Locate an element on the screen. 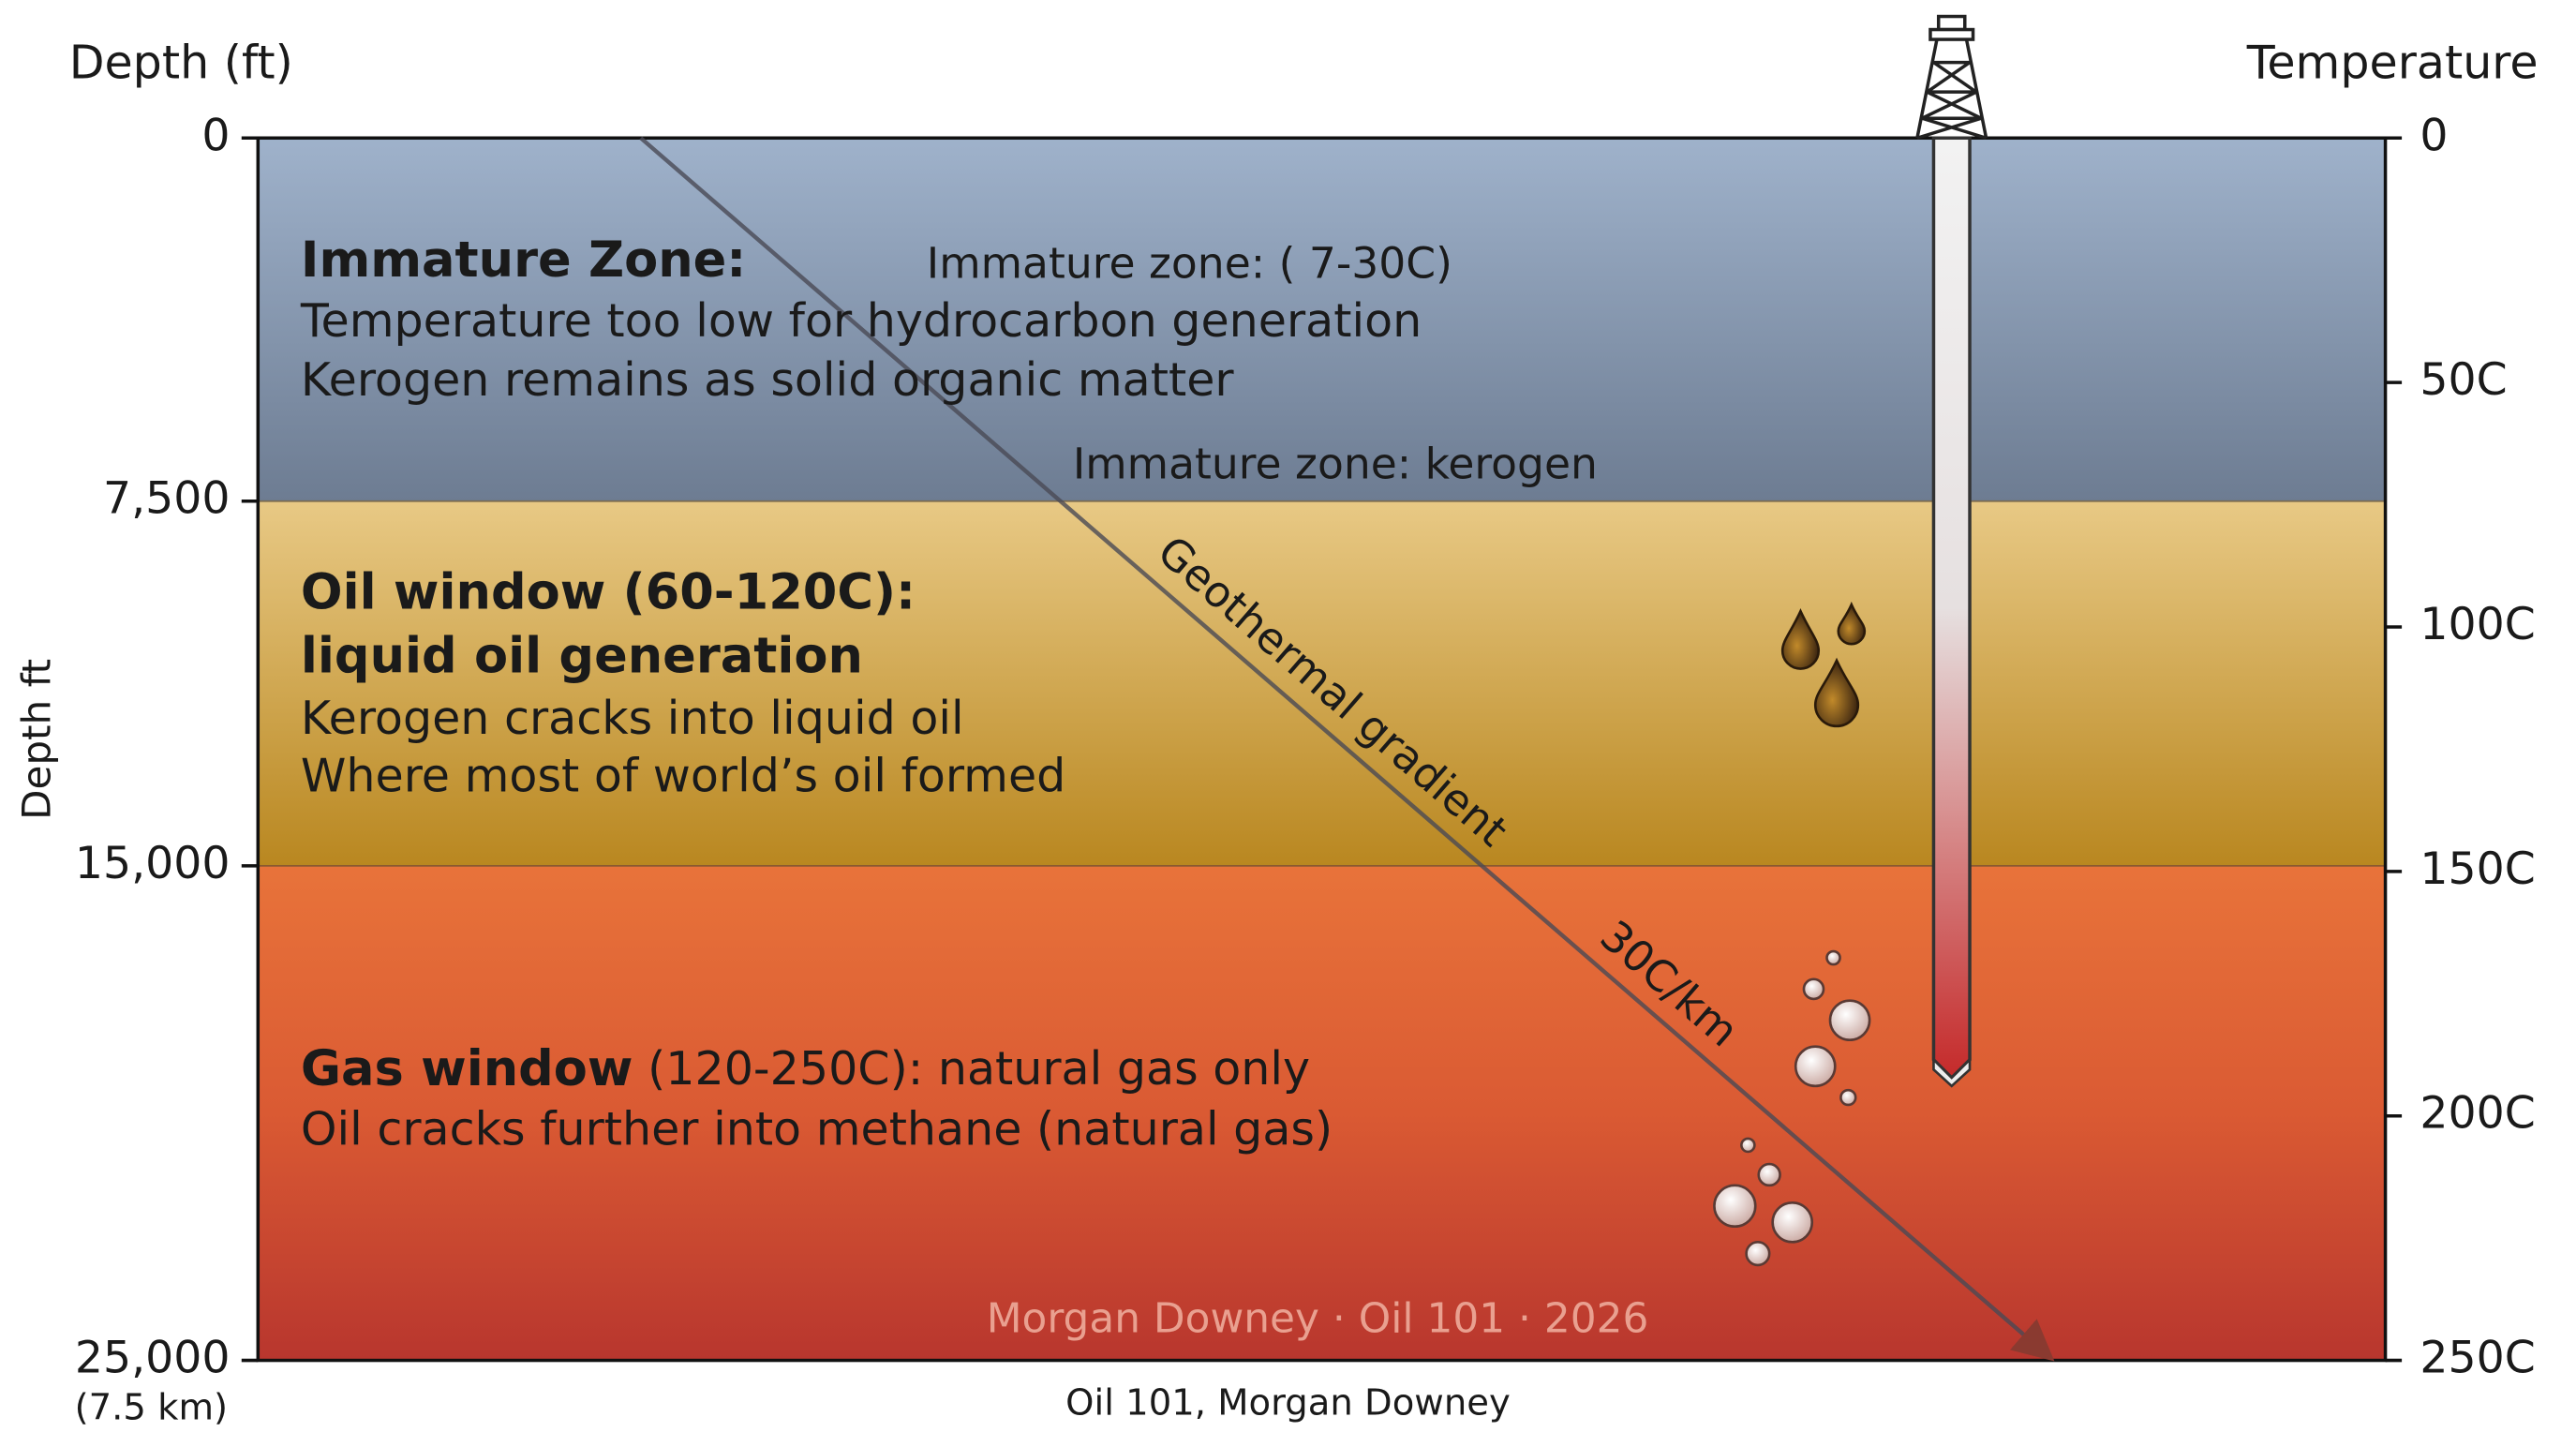 This screenshot has width=2576, height=1432. zone-line: Kerogen cracks into liquid oil is located at coordinates (632, 718).